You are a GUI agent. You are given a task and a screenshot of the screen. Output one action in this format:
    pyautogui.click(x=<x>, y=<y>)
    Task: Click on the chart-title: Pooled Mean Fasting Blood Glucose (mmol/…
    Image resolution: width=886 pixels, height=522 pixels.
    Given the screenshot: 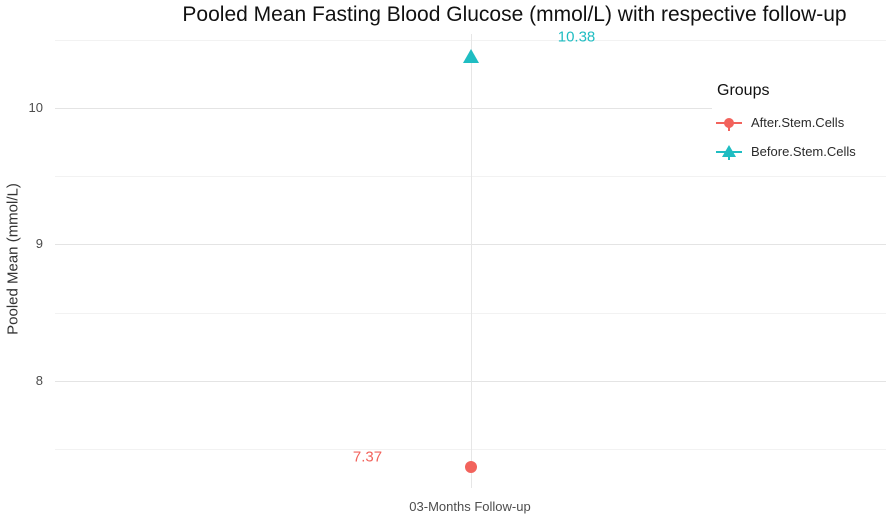 What is the action you would take?
    pyautogui.click(x=514, y=14)
    